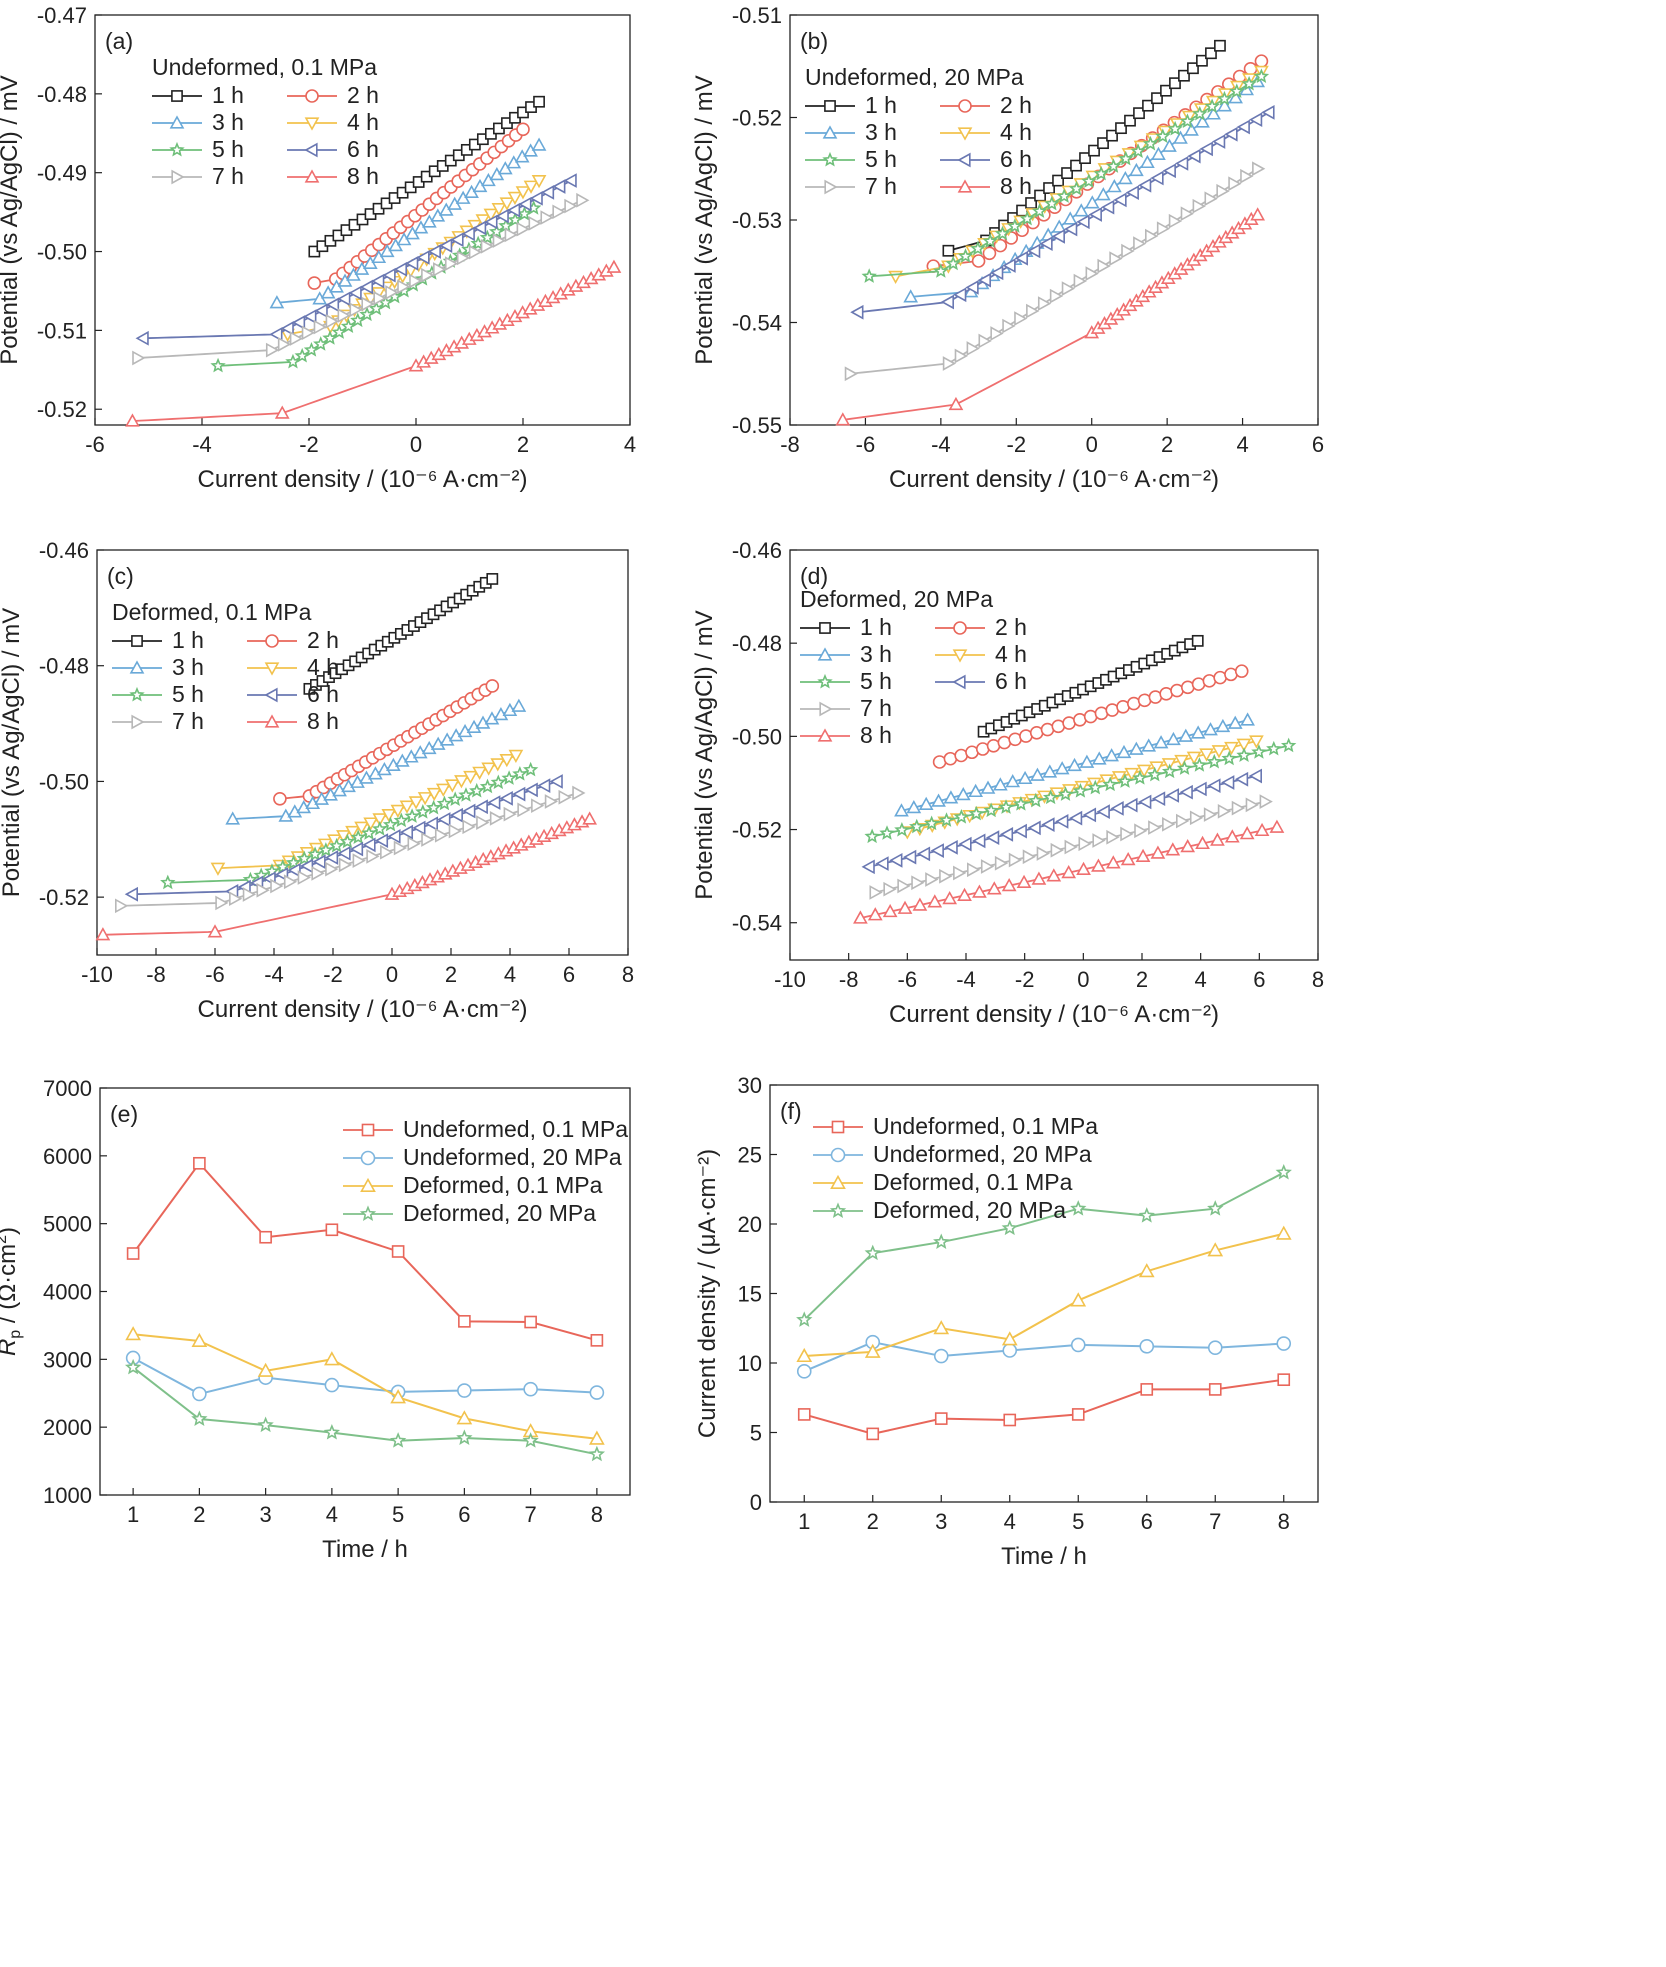 The image size is (1666, 1967). Describe the element at coordinates (1062, 212) in the screenshot. I see `series-6-h` at that location.